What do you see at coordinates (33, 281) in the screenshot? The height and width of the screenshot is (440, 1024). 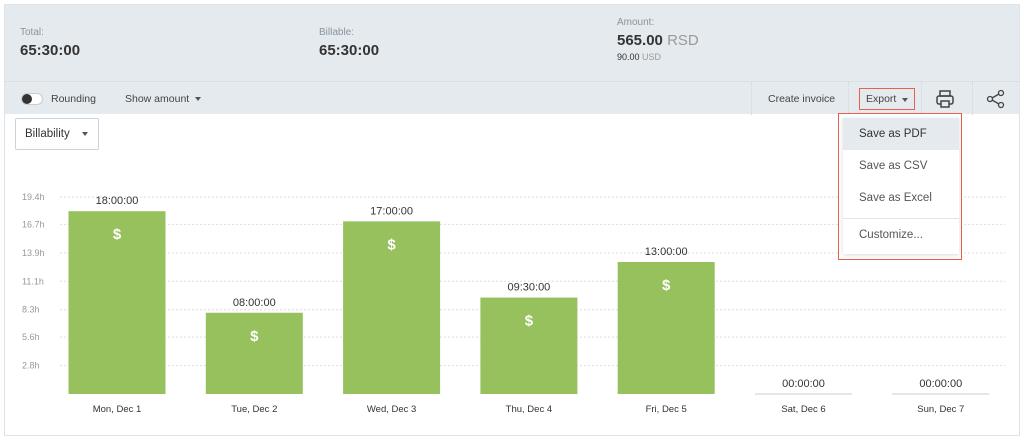 I see `y-tick-label: 11.1h` at bounding box center [33, 281].